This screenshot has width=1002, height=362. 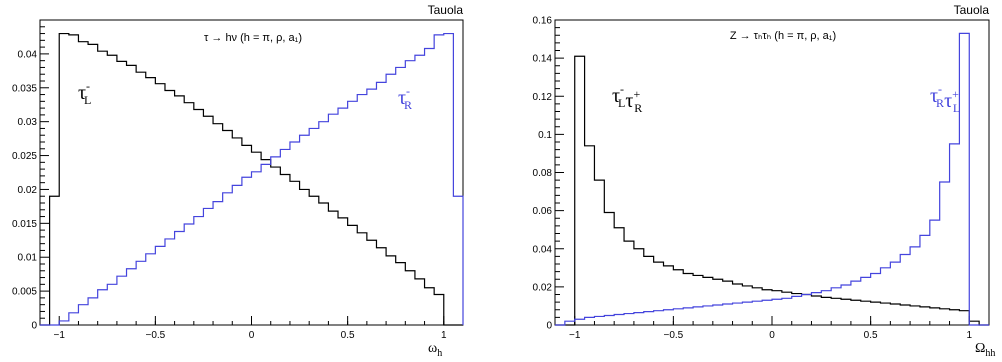 What do you see at coordinates (543, 211) in the screenshot?
I see `y-tick-label: 0.06` at bounding box center [543, 211].